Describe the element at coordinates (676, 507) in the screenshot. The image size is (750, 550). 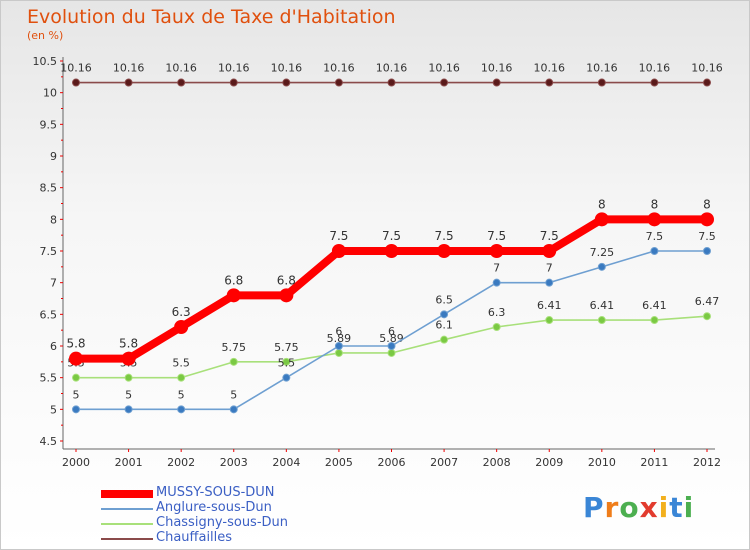
I see `logo-letter: t` at that location.